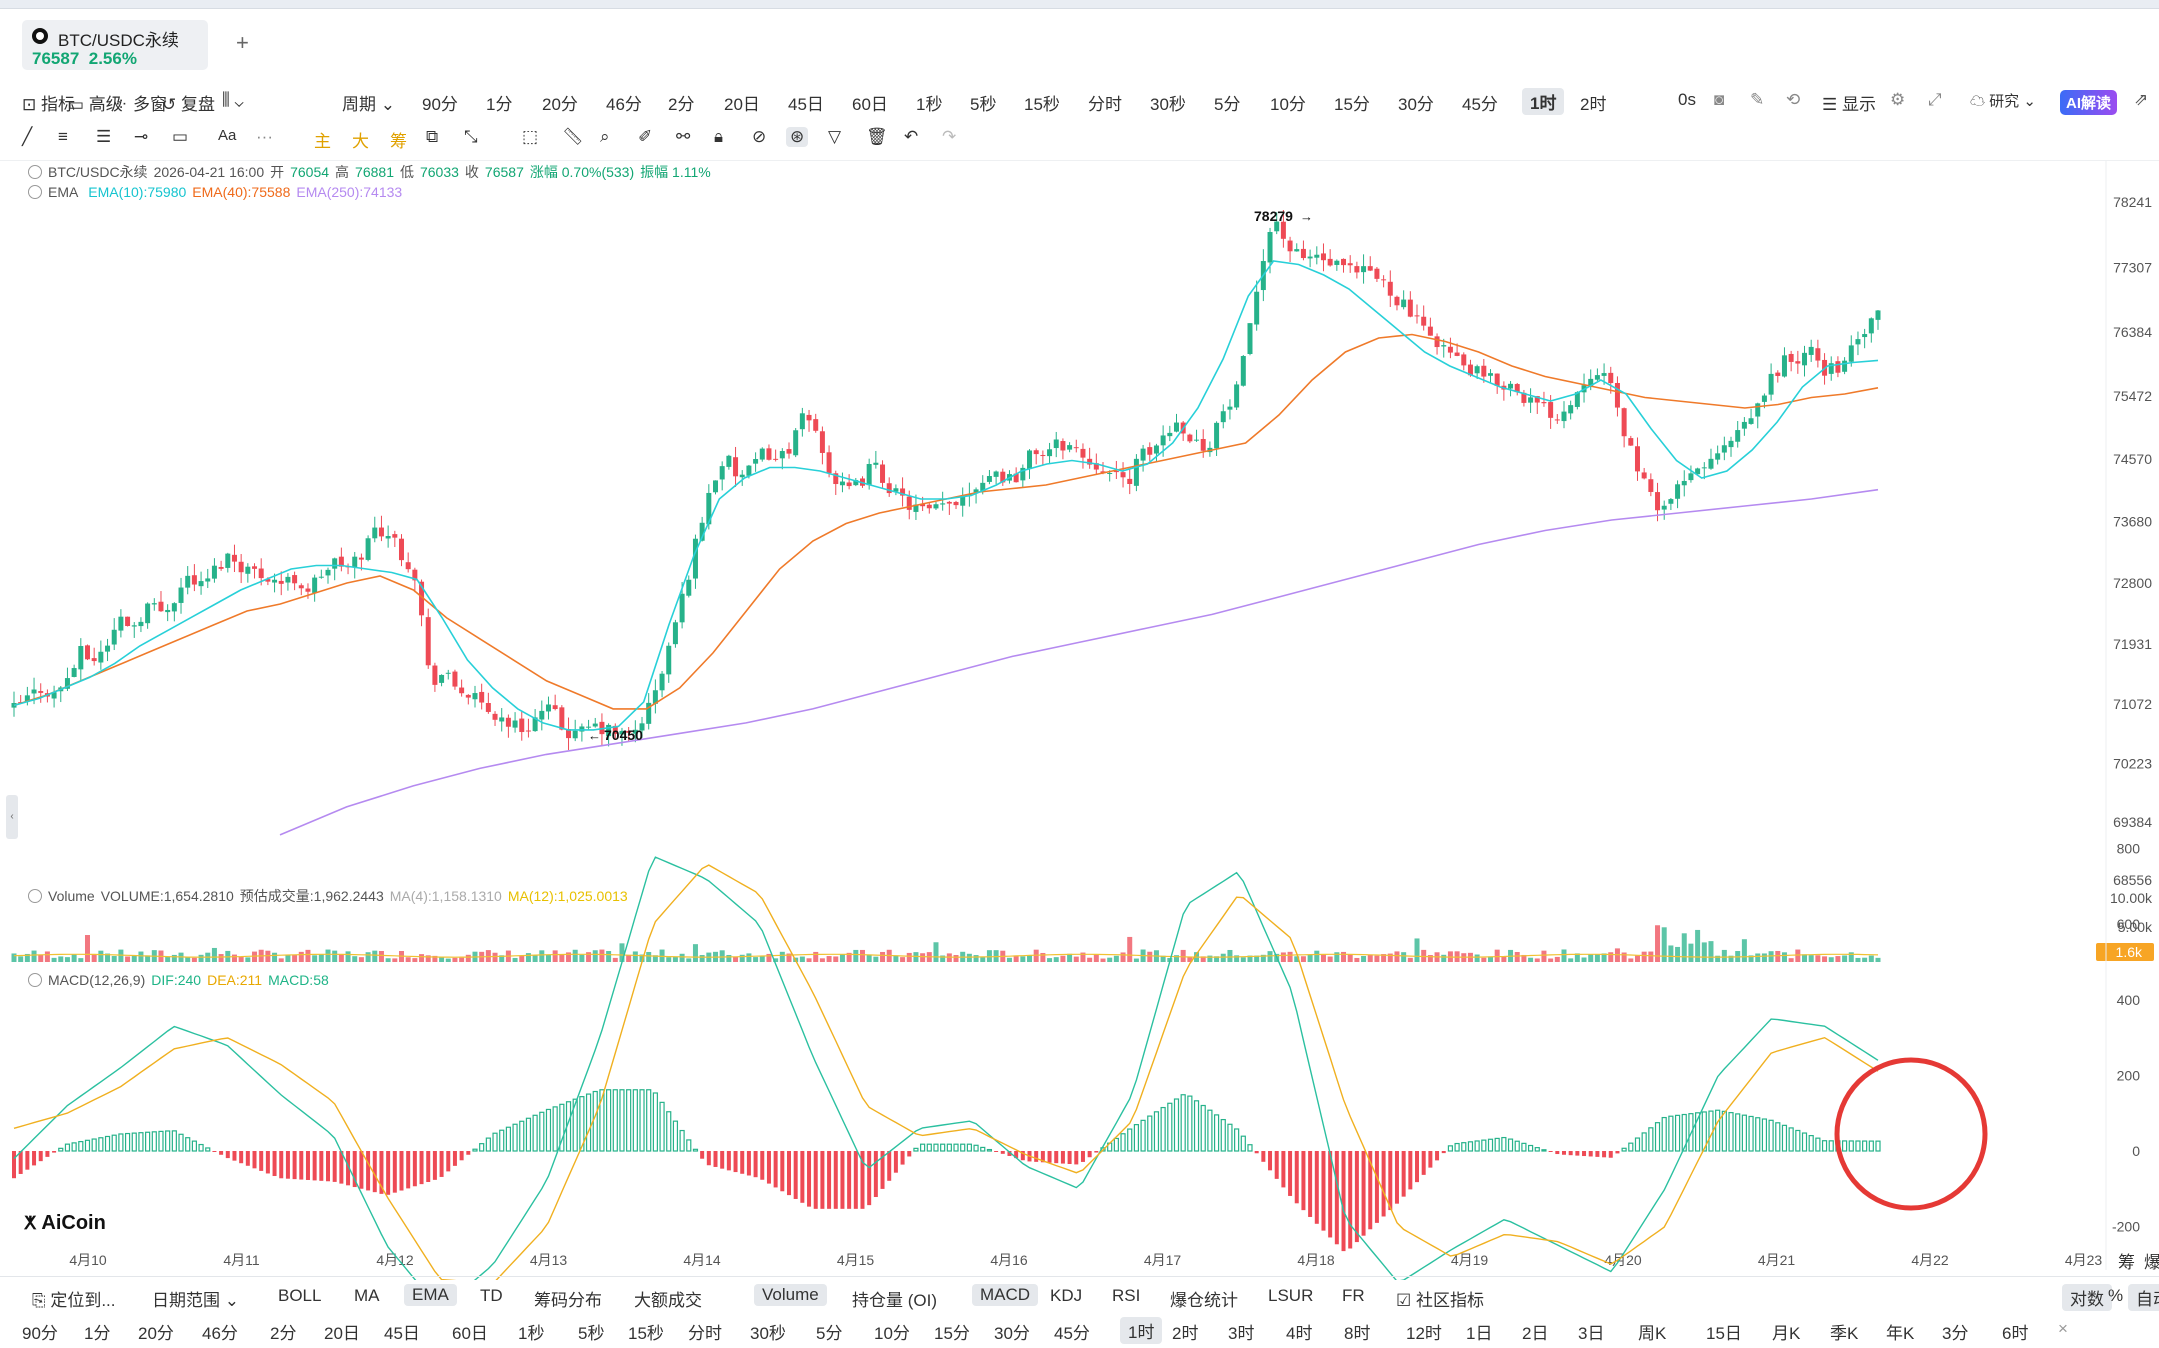 This screenshot has width=2159, height=1348. Describe the element at coordinates (645, 136) in the screenshot. I see `brush-tool-icon: ✐` at that location.